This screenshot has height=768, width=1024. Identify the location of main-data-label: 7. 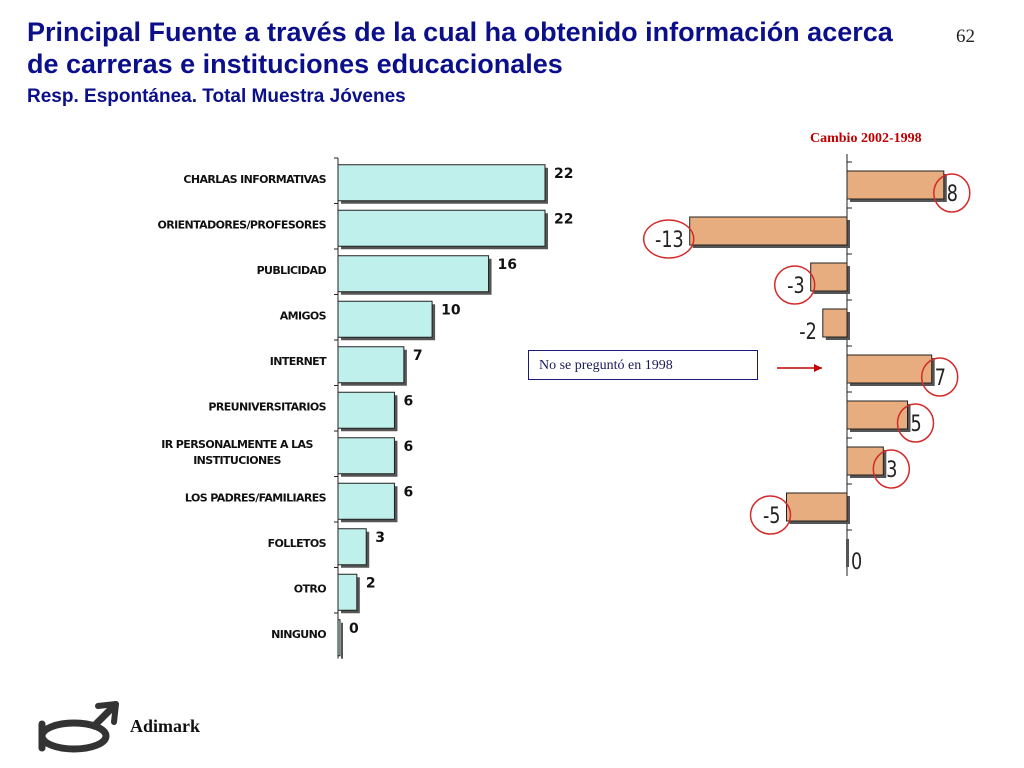
(418, 356).